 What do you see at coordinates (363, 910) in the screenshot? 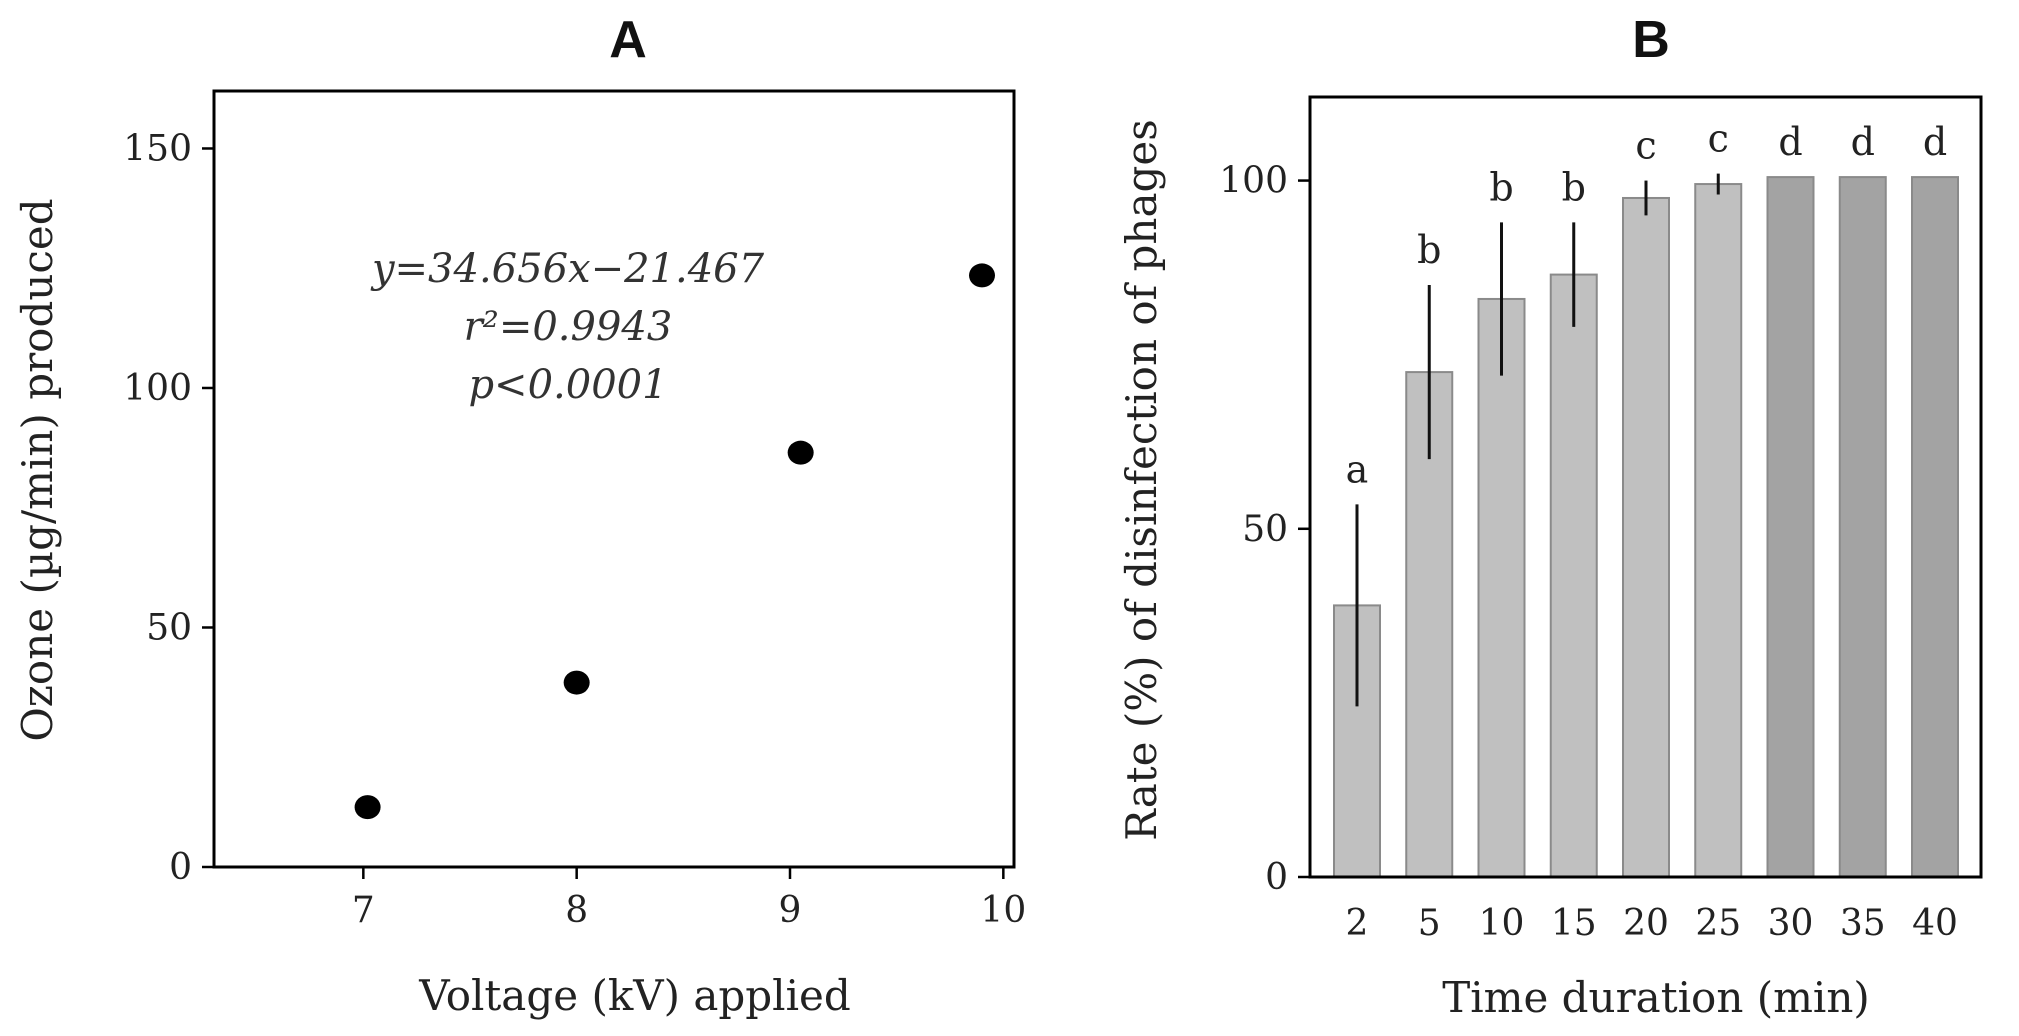
I see `panel-a-x-tick-label: 7` at bounding box center [363, 910].